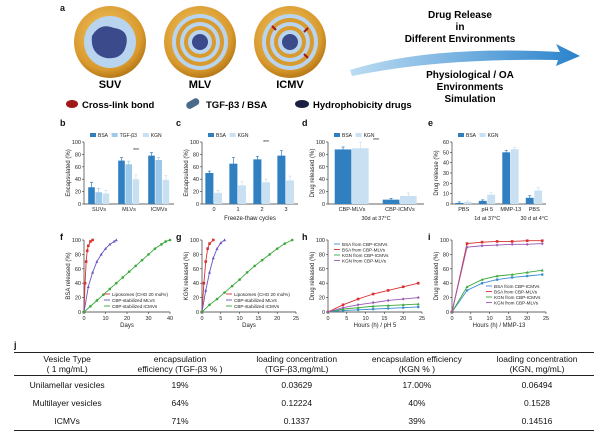 This screenshot has height=443, width=600. I want to click on legend-label: KGN, so click(369, 136).